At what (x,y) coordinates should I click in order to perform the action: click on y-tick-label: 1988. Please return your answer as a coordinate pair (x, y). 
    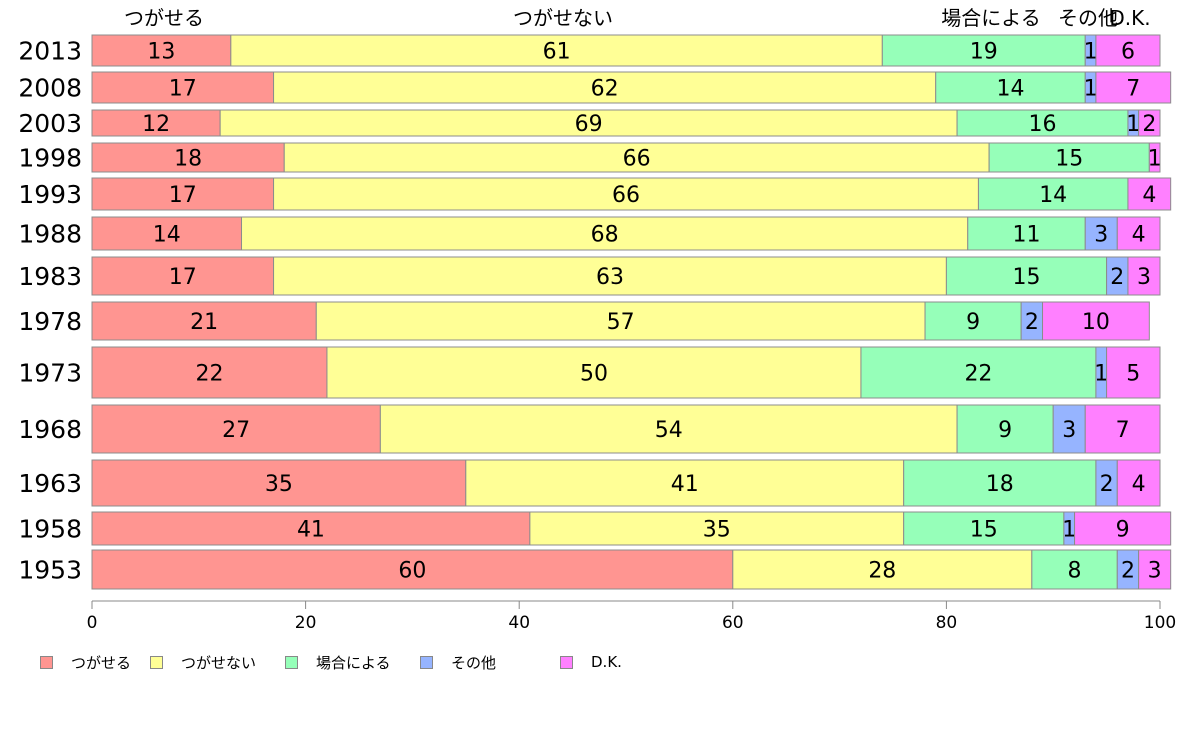
    Looking at the image, I should click on (50, 234).